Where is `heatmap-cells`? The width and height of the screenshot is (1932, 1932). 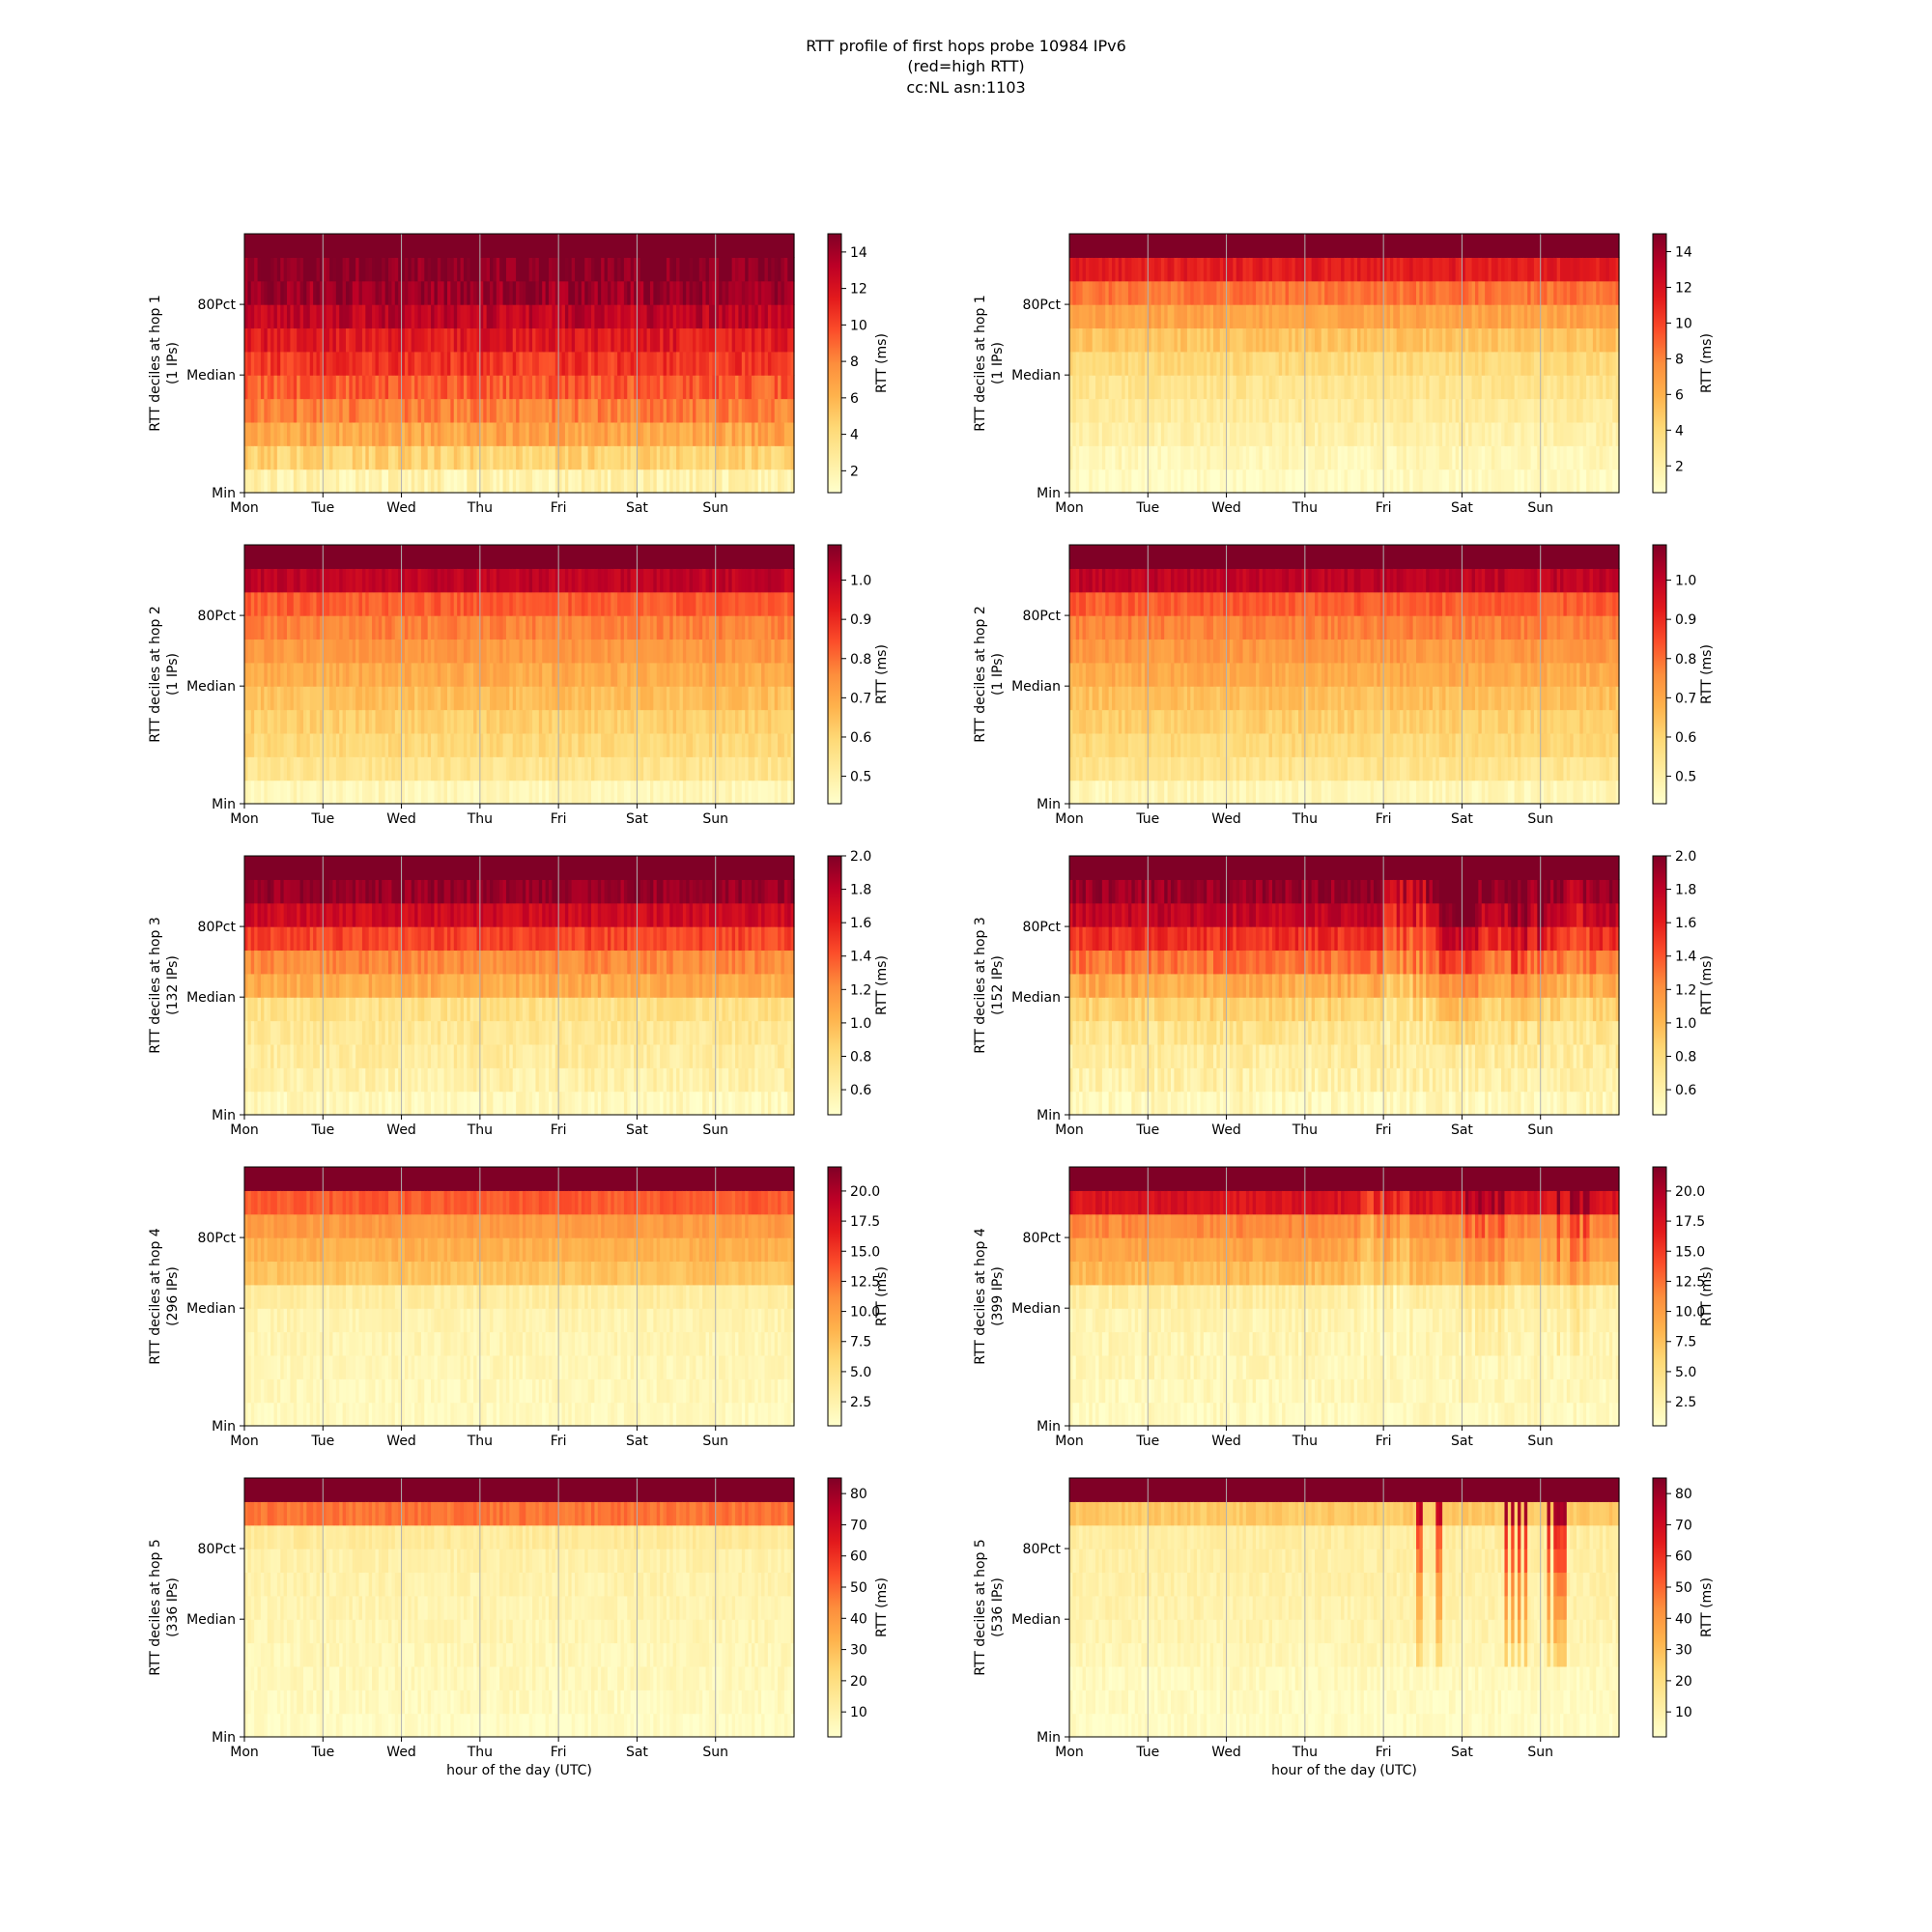 heatmap-cells is located at coordinates (519, 364).